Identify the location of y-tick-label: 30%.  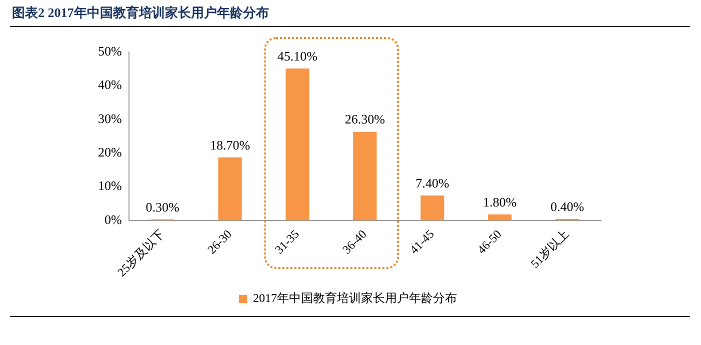
(110, 118).